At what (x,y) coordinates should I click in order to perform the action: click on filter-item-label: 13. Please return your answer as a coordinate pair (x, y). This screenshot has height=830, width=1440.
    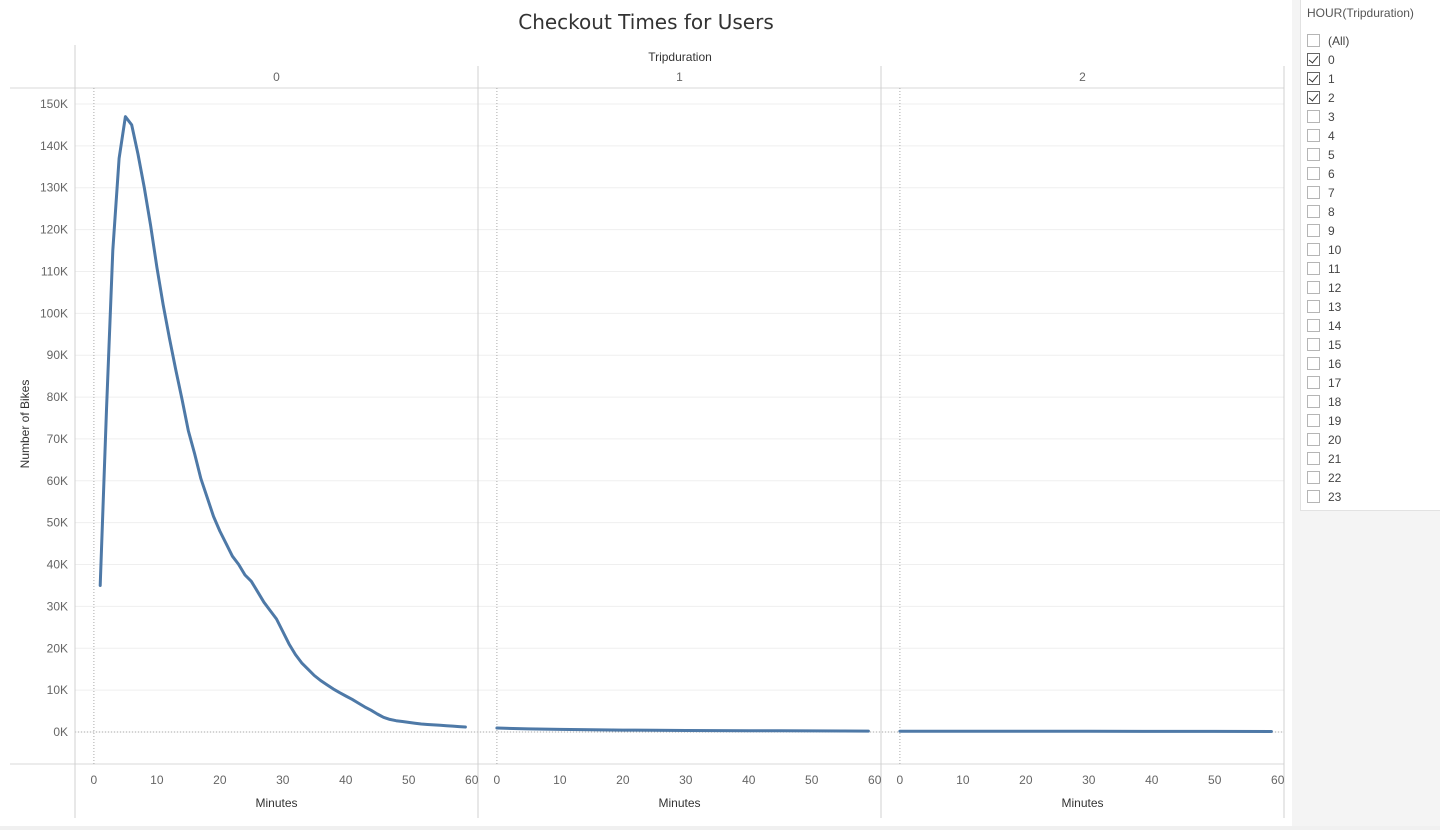
    Looking at the image, I should click on (1335, 306).